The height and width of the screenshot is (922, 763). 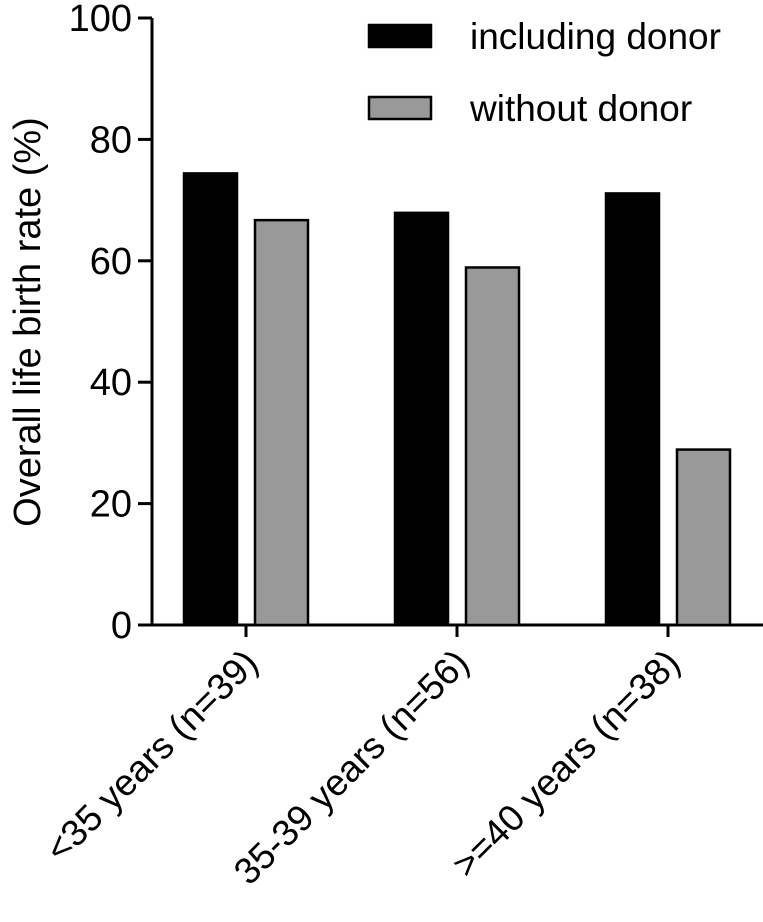 What do you see at coordinates (28, 322) in the screenshot?
I see `y-axis-title: Overall life birth rate (%)` at bounding box center [28, 322].